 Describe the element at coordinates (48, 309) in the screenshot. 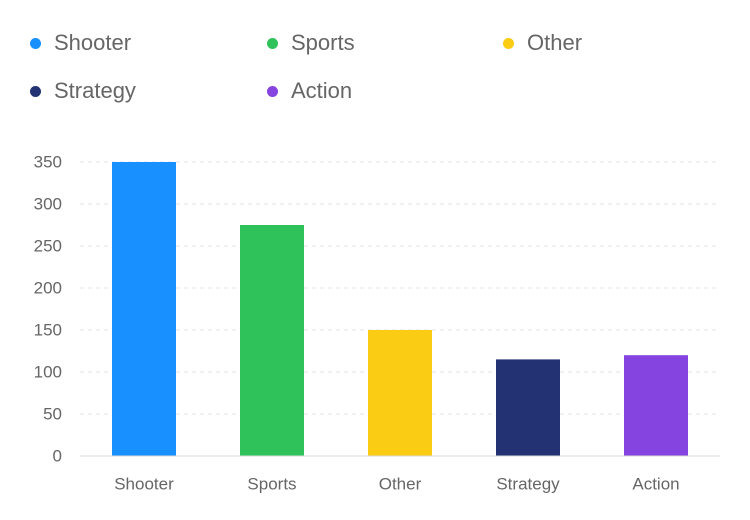

I see `y-axis-ticks: 0 50 100 150 200 250 300 350` at that location.